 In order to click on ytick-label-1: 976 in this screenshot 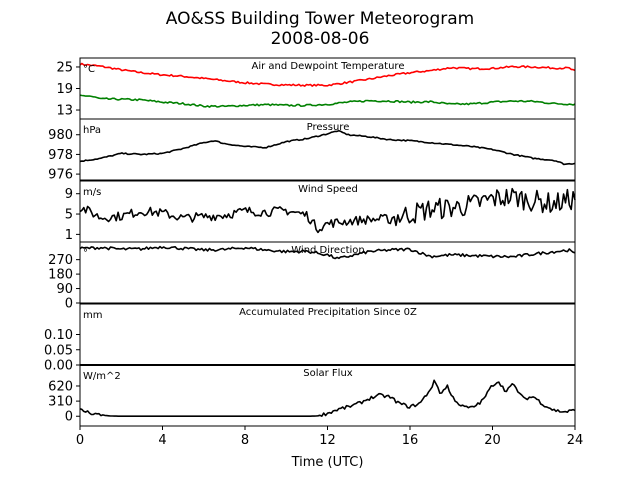, I will do `click(60, 175)`.